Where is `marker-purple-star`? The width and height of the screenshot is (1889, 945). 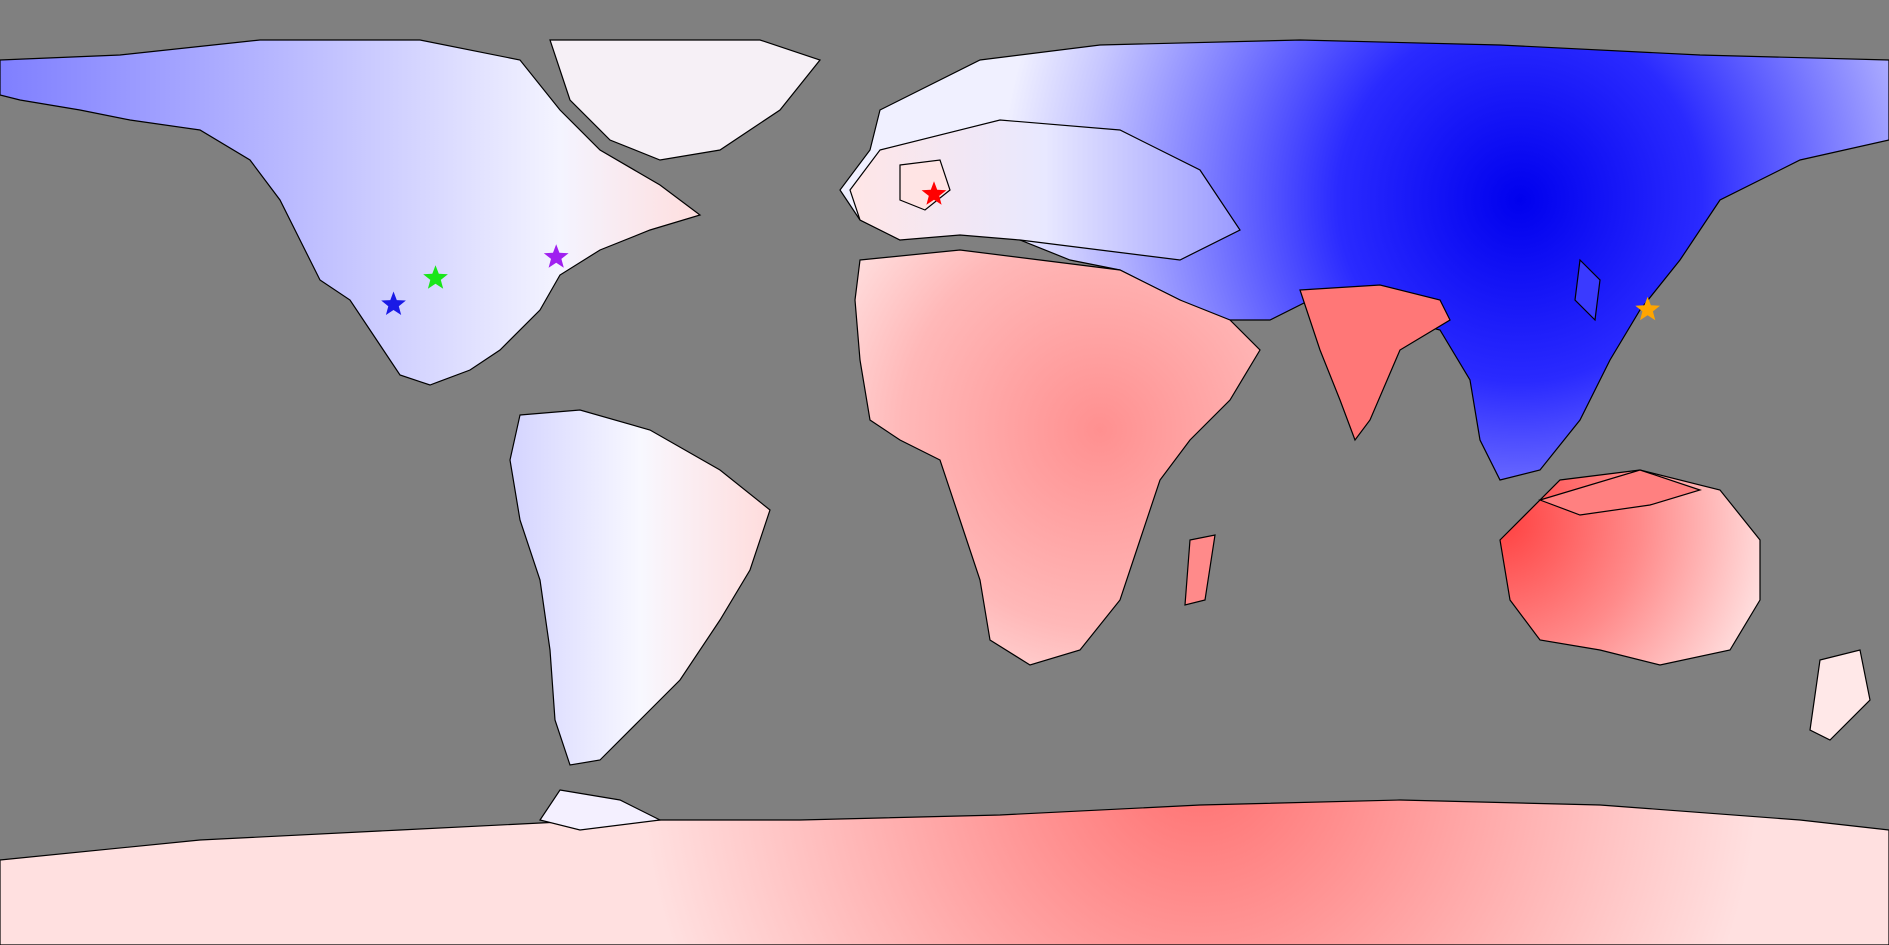 marker-purple-star is located at coordinates (556, 256).